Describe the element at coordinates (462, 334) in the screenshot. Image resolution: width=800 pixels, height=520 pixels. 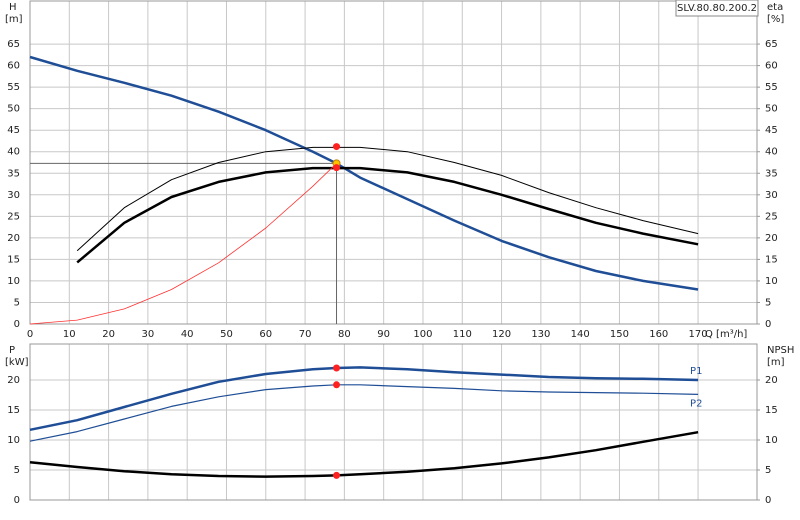
I see `x-tick-label: 110` at that location.